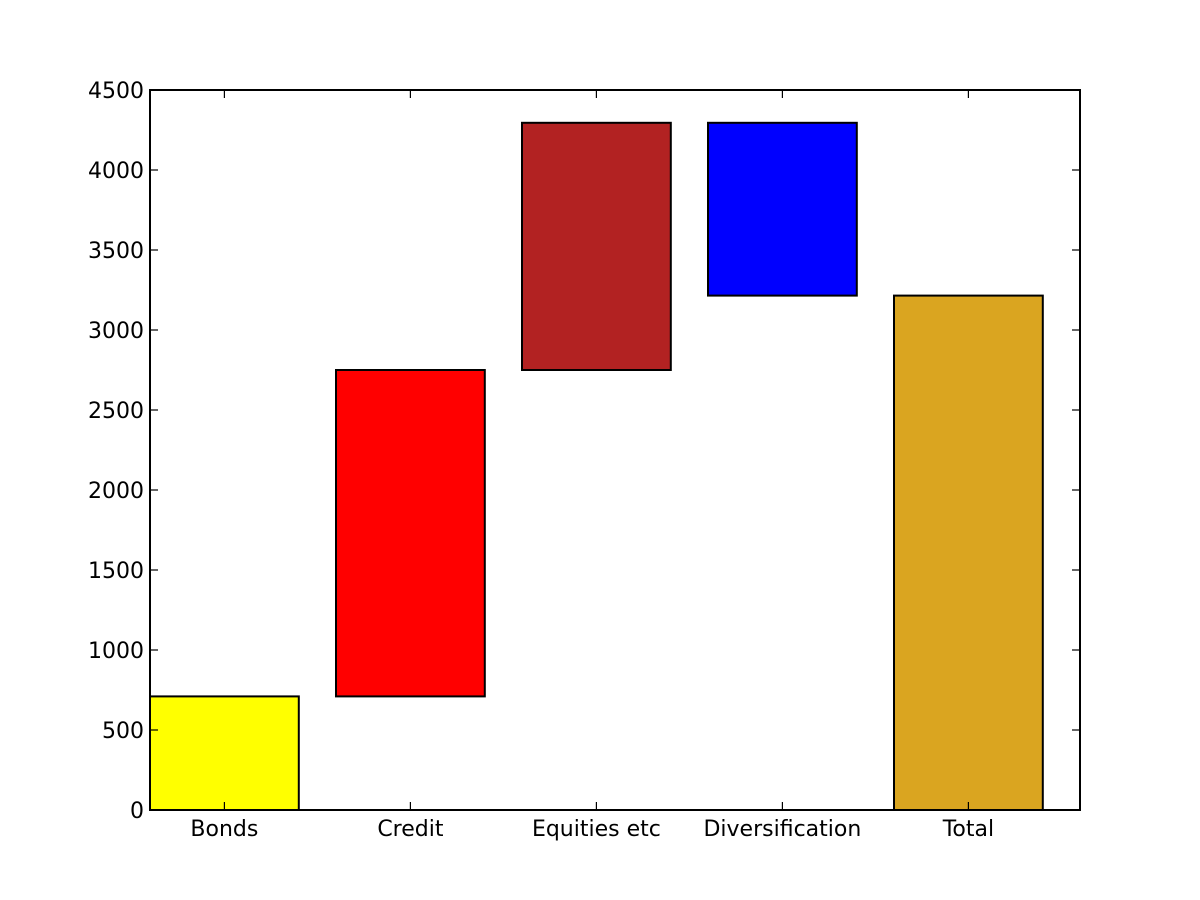  I want to click on x-tick-label: Total, so click(968, 829).